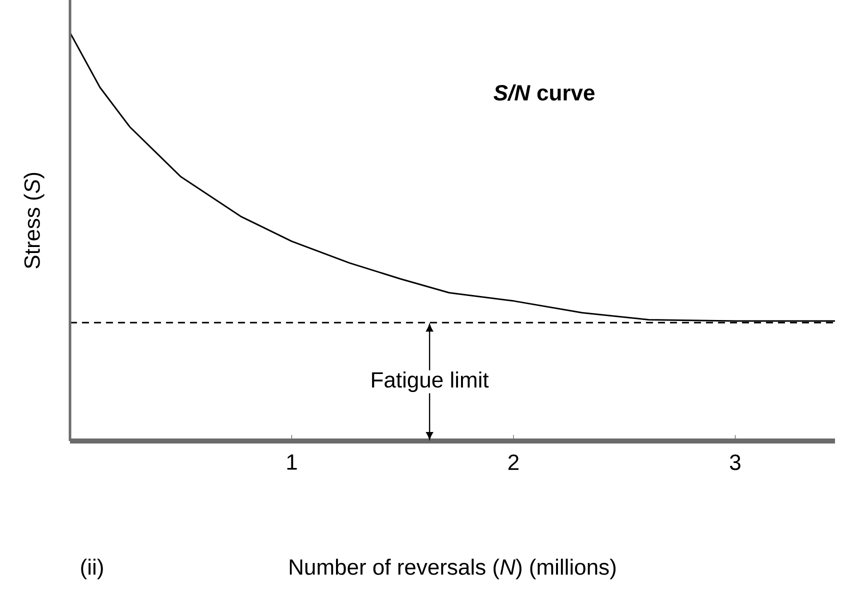  What do you see at coordinates (544, 92) in the screenshot?
I see `annotation: S/N curve` at bounding box center [544, 92].